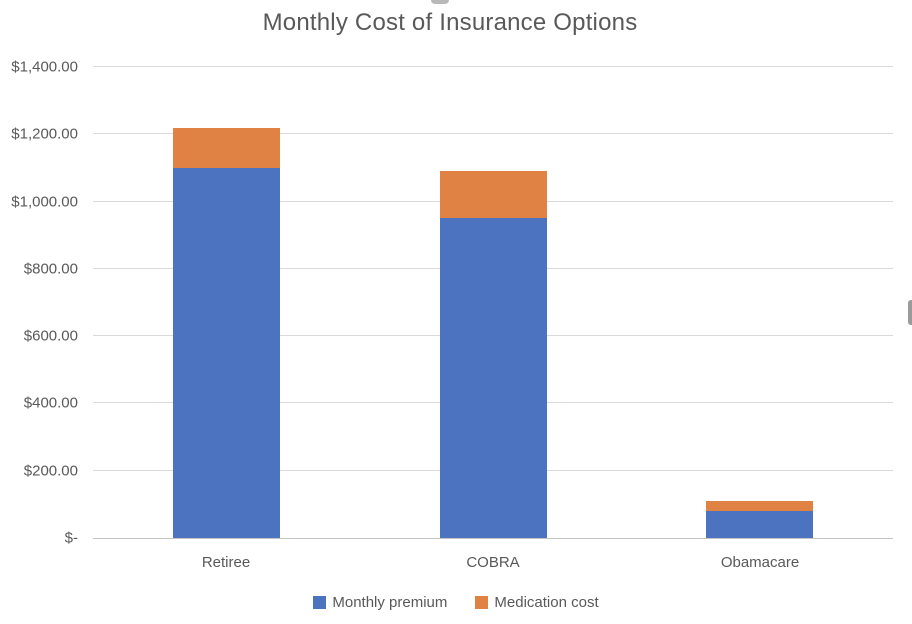 The height and width of the screenshot is (624, 912). Describe the element at coordinates (44, 134) in the screenshot. I see `y-tick-label-1200: $1,200.00` at that location.